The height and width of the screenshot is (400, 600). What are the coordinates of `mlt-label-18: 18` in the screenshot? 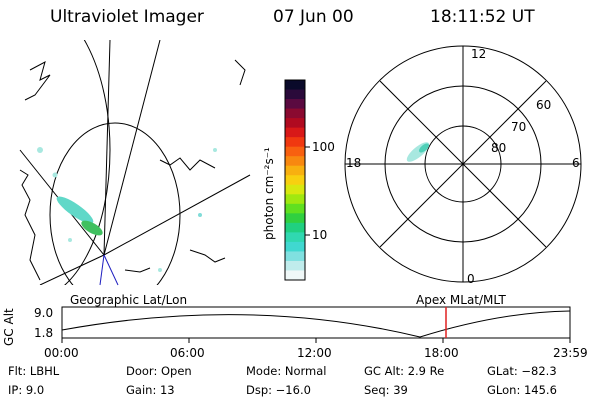 It's located at (354, 163).